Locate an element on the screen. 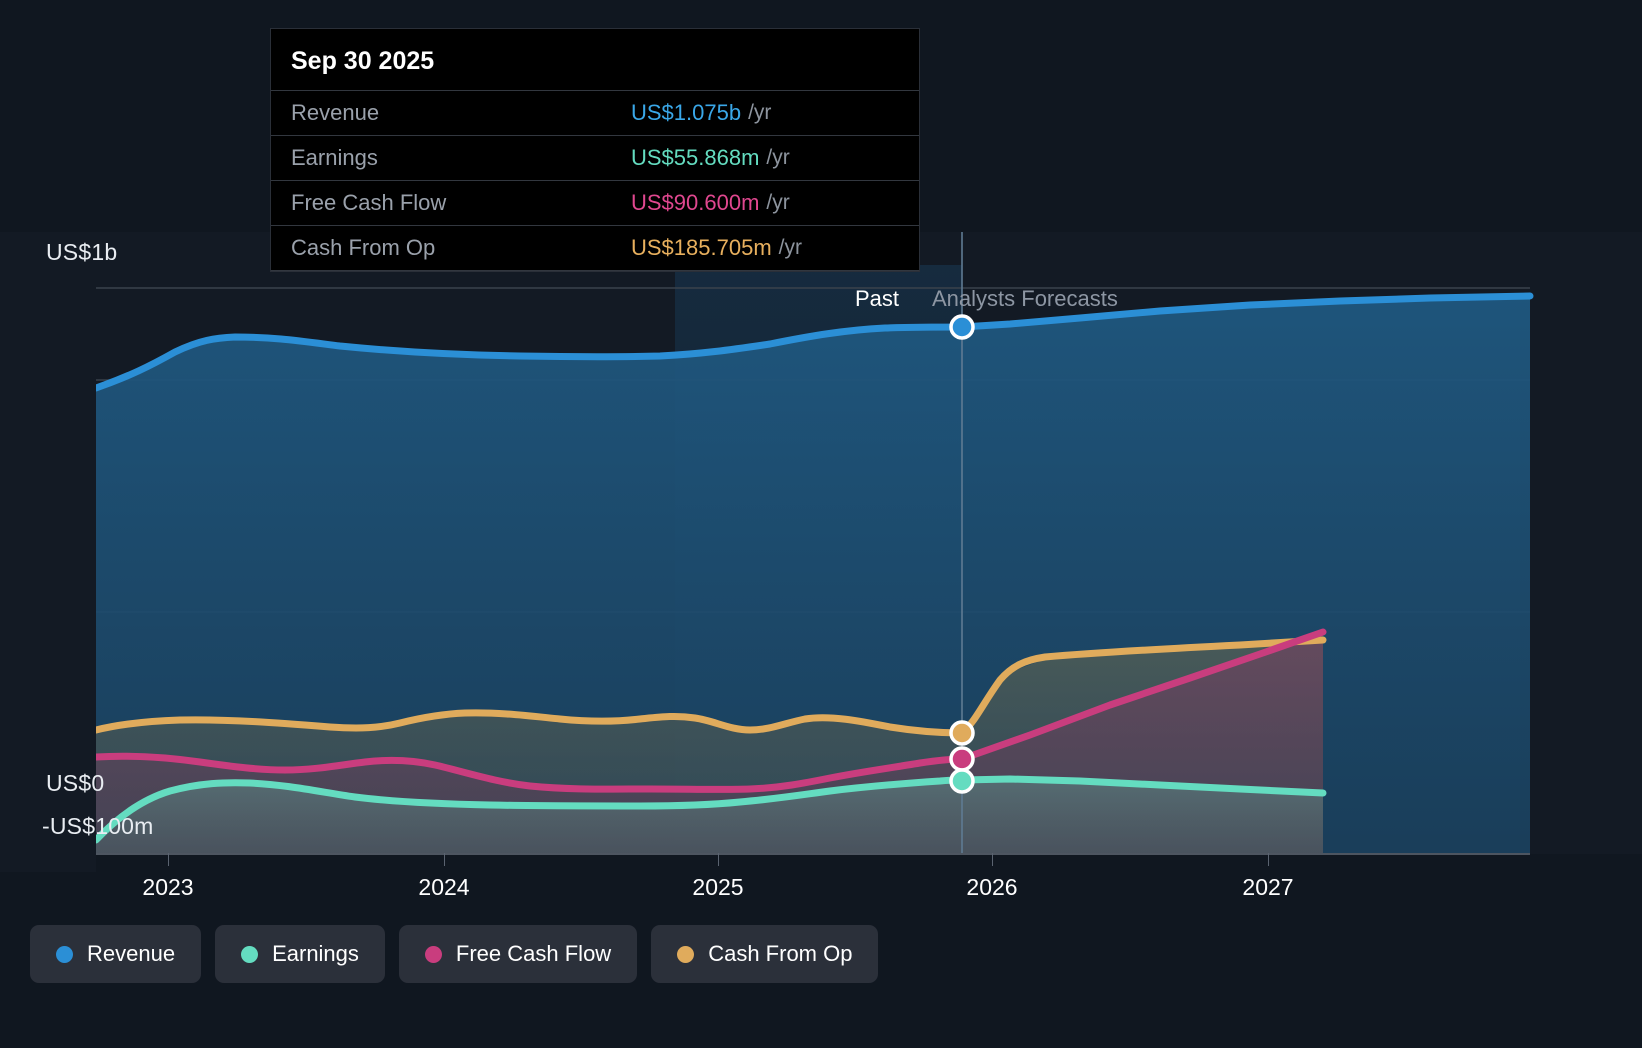  legend-item-cashfromop: Cash From Op is located at coordinates (765, 954).